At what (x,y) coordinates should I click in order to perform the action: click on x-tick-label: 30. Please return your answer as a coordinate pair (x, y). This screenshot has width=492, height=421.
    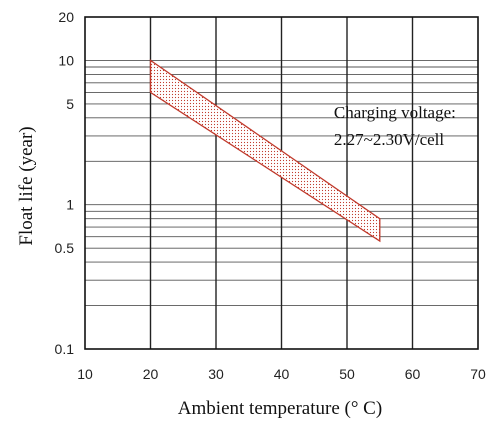
    Looking at the image, I should click on (216, 374).